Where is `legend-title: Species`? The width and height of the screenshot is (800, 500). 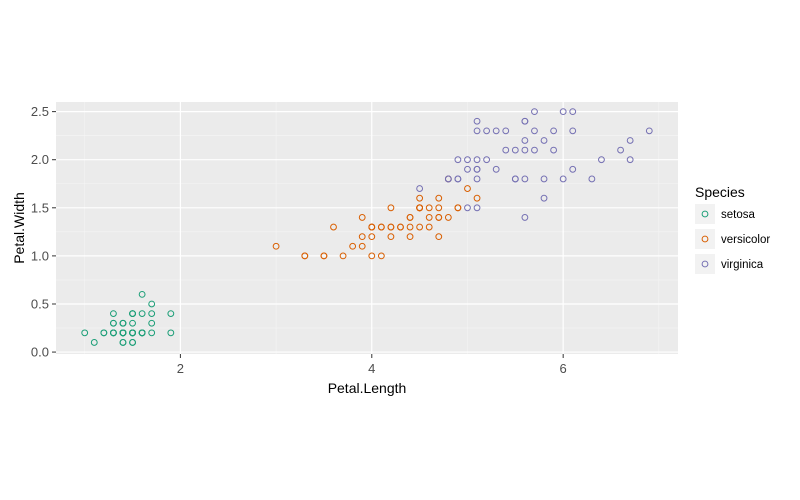 legend-title: Species is located at coordinates (720, 192).